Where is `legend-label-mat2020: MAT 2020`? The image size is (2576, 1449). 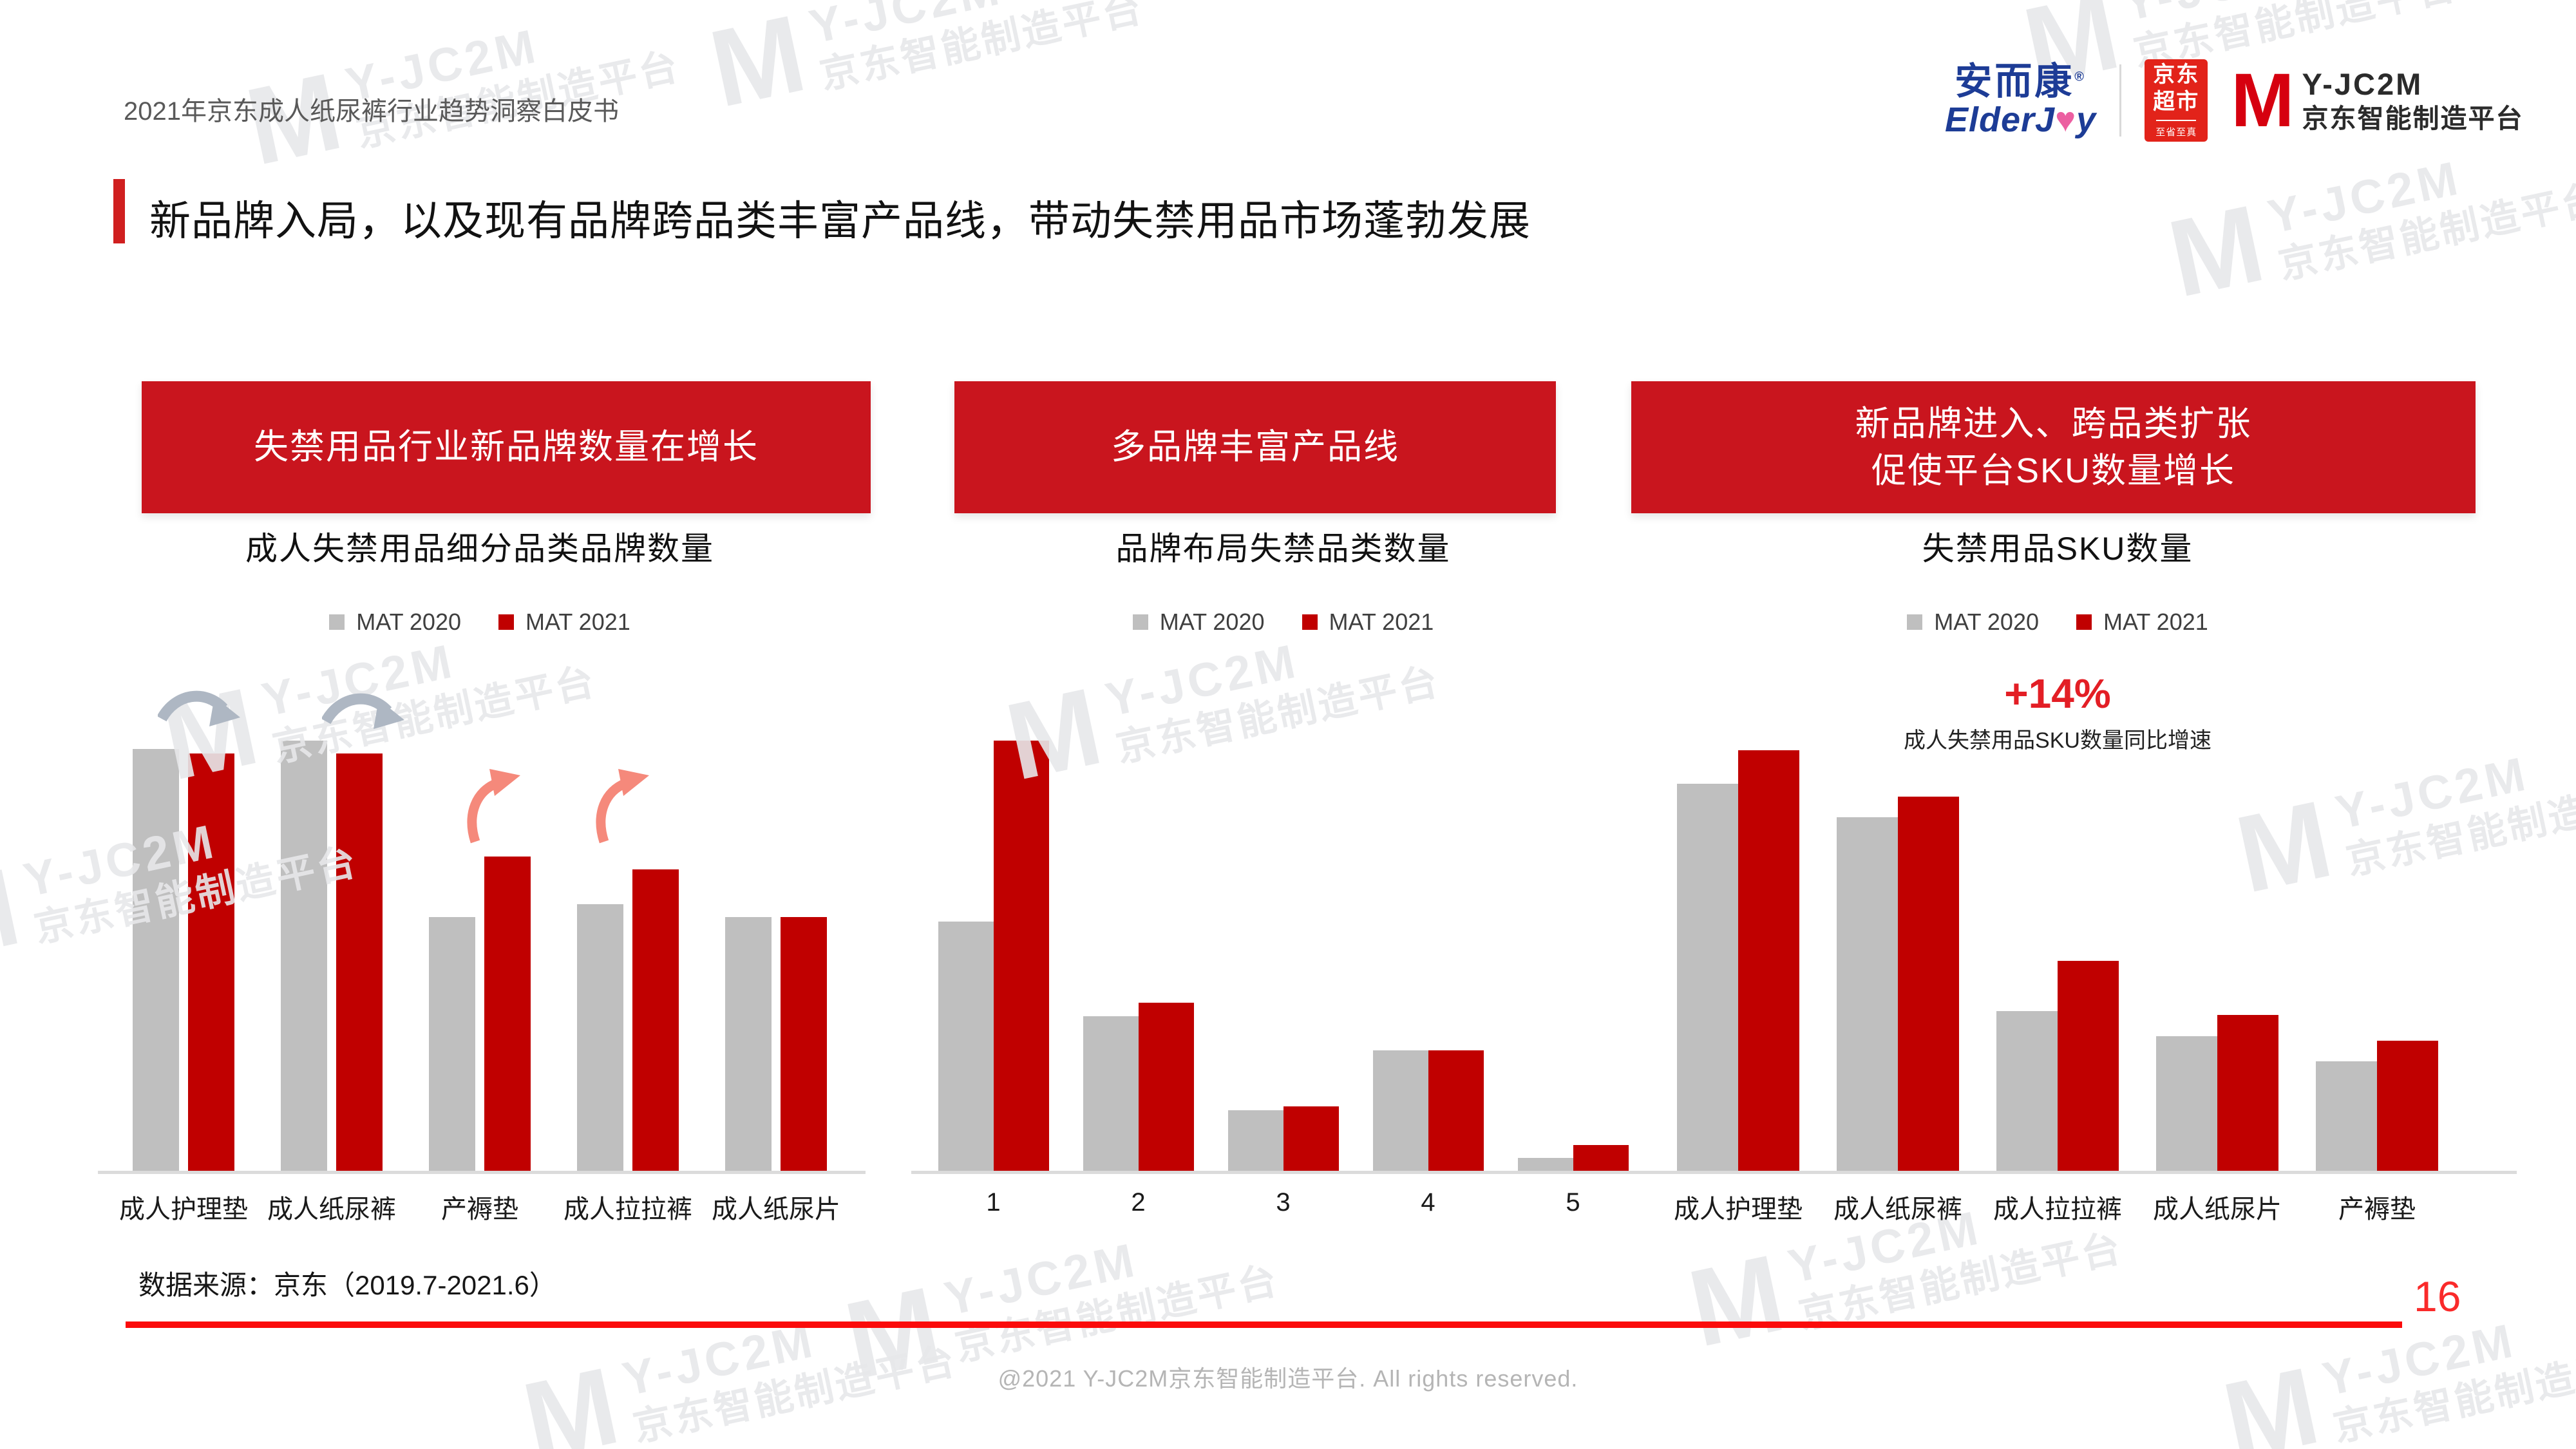 legend-label-mat2020: MAT 2020 is located at coordinates (1987, 622).